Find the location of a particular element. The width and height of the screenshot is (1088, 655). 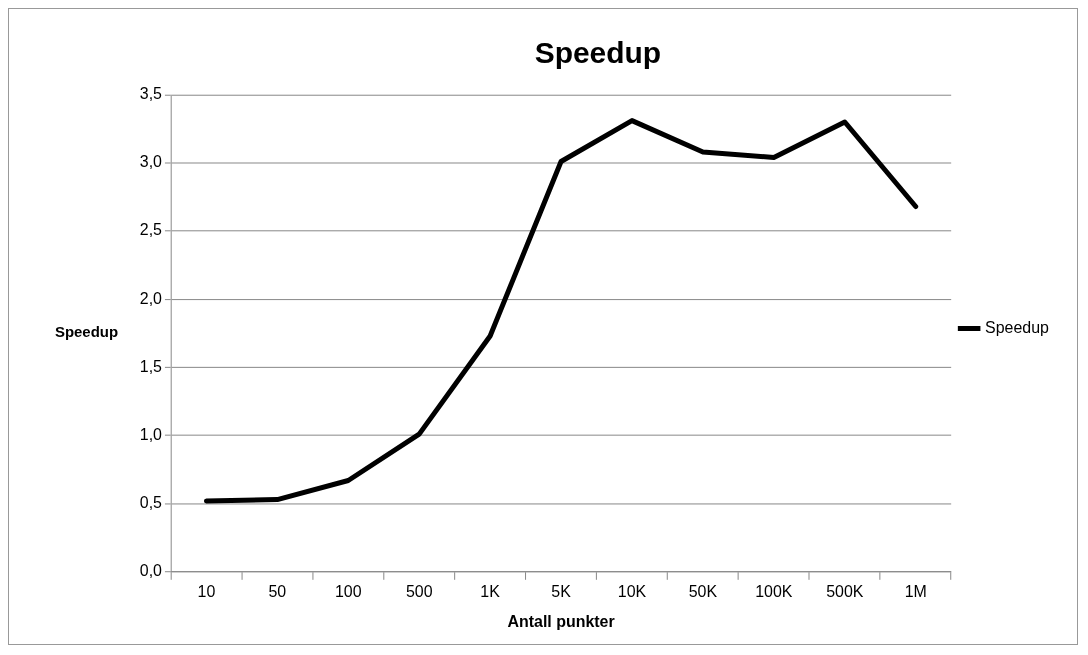

x-tick-label: 100 is located at coordinates (348, 591).